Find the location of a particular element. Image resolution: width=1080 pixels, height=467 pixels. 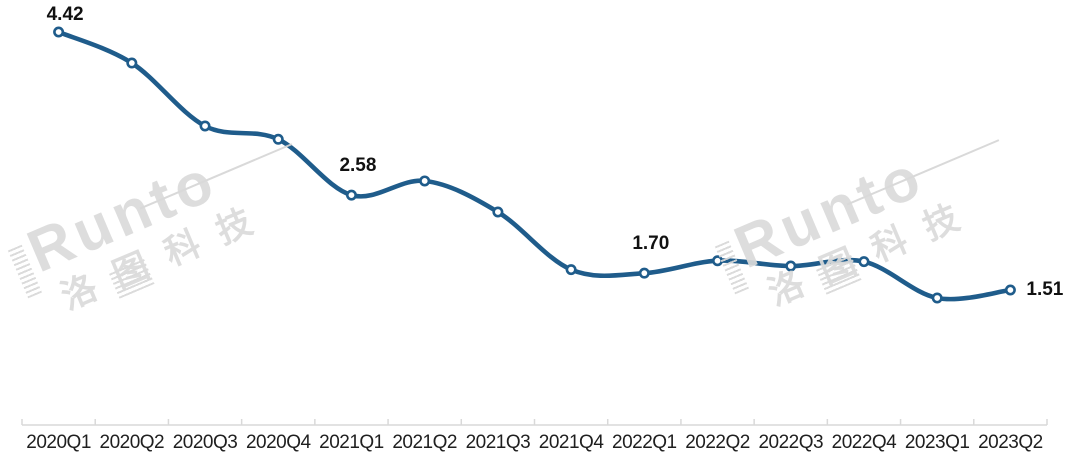

x-axis-label: 2021Q1 is located at coordinates (351, 442).